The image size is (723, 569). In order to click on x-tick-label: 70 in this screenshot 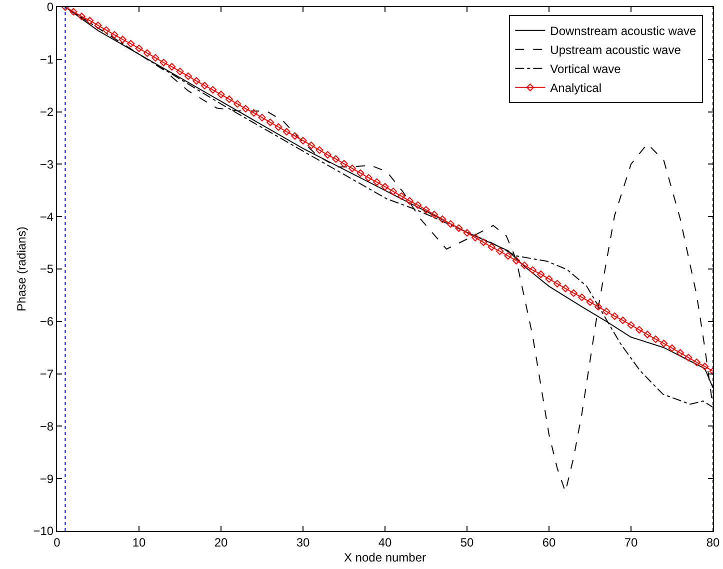, I will do `click(631, 542)`.